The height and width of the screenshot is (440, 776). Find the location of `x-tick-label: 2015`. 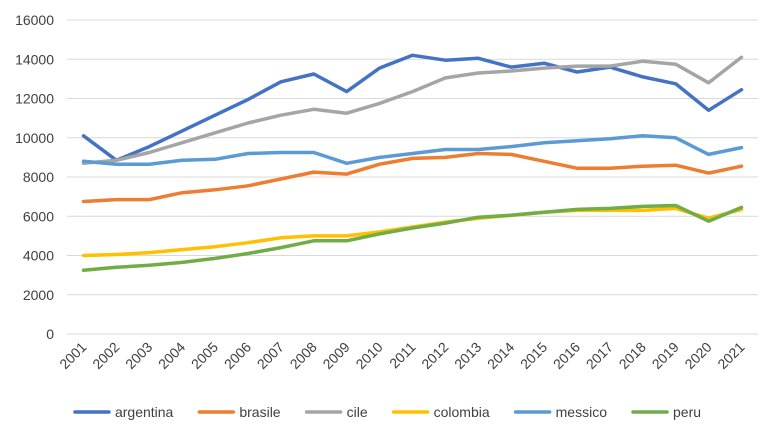

x-tick-label: 2015 is located at coordinates (533, 355).